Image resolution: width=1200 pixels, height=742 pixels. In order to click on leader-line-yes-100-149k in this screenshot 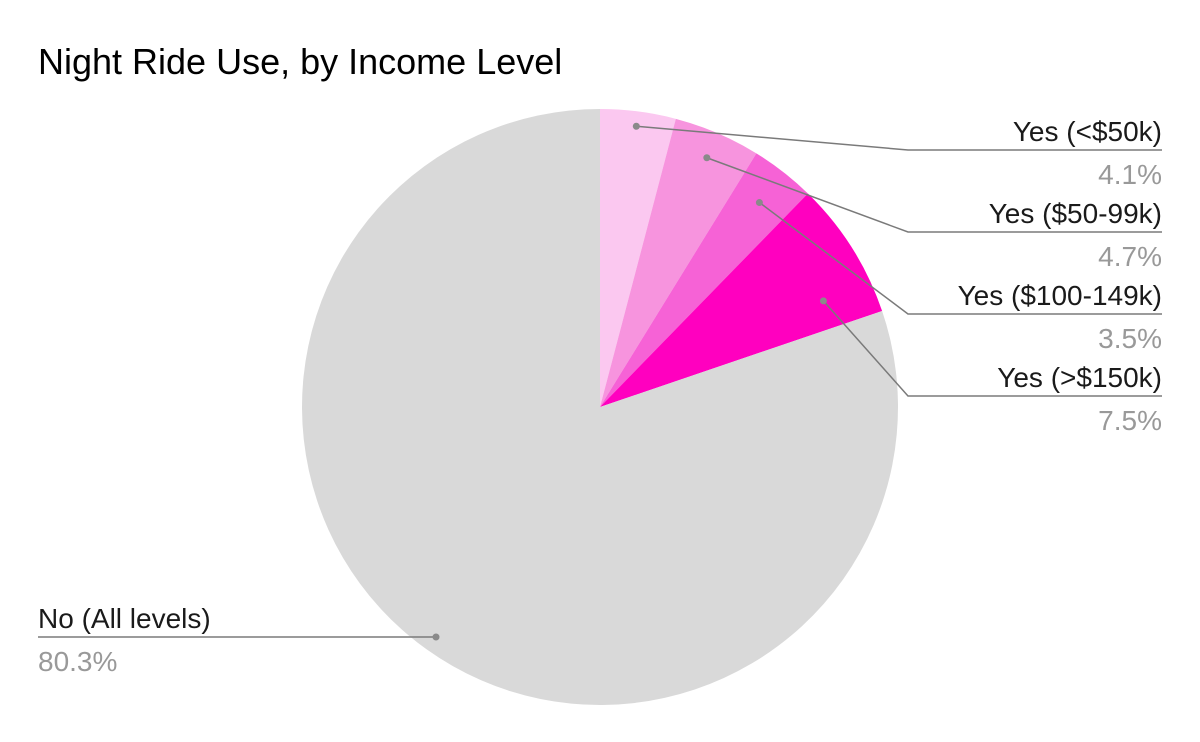, I will do `click(960, 258)`.